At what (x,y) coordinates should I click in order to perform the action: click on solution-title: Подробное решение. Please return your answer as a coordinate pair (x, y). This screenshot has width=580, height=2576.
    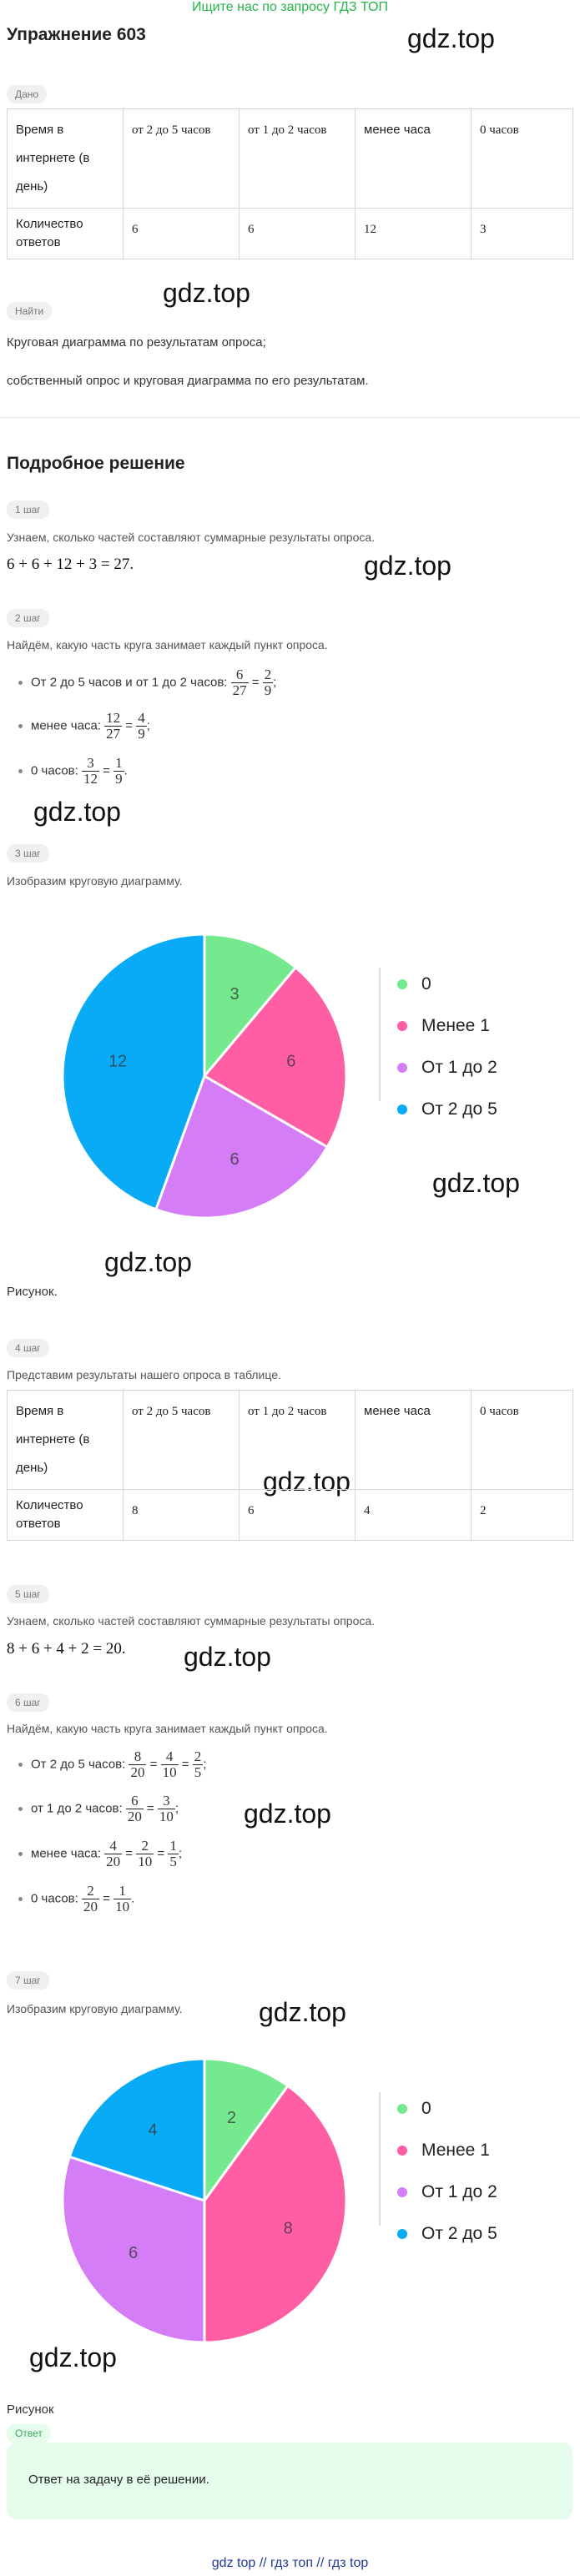
    Looking at the image, I should click on (96, 463).